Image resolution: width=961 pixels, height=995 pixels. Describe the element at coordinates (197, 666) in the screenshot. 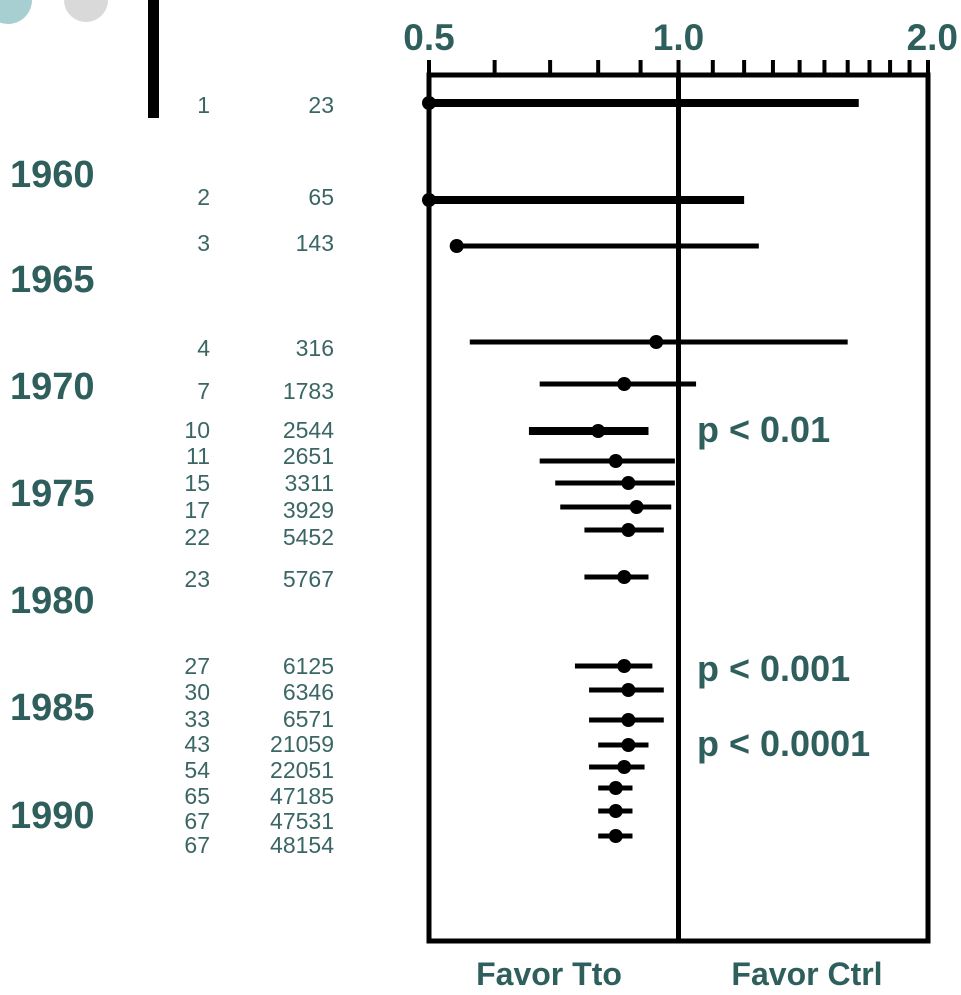

I see `trials-count-label: 27` at that location.